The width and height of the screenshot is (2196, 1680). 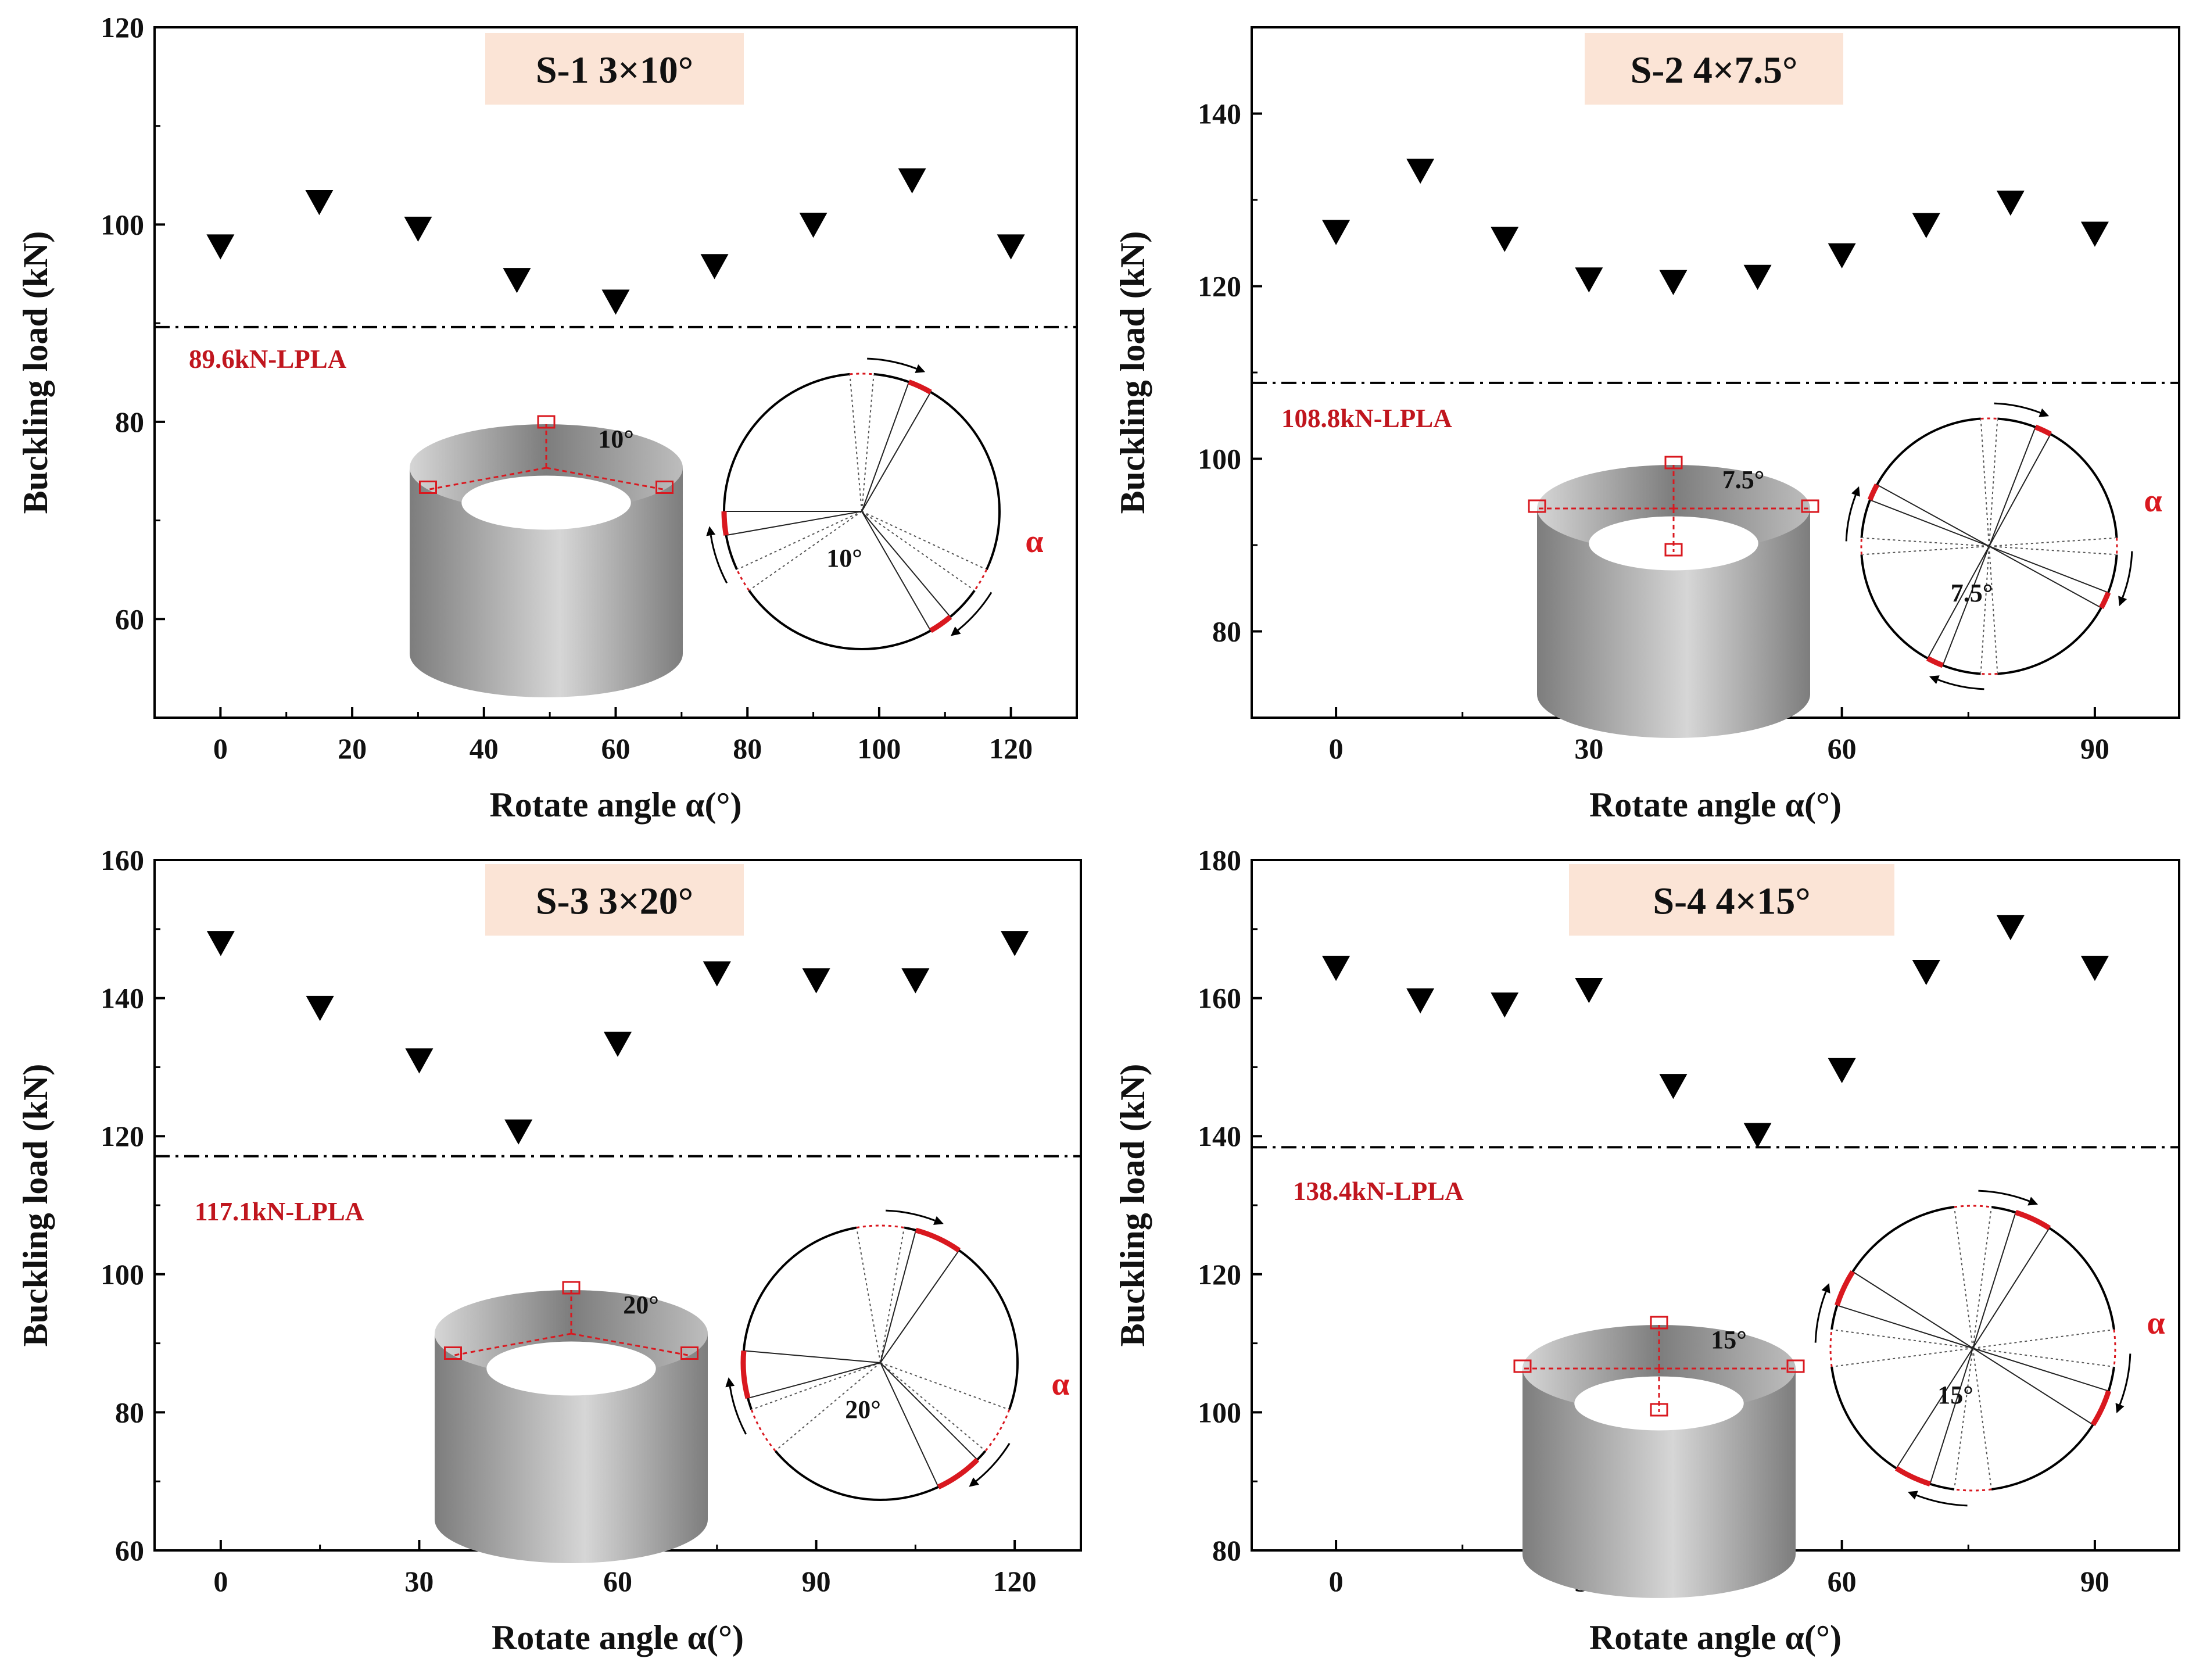 I want to click on inset-illustration: 7.5° 7.5° α, so click(x=1845, y=570).